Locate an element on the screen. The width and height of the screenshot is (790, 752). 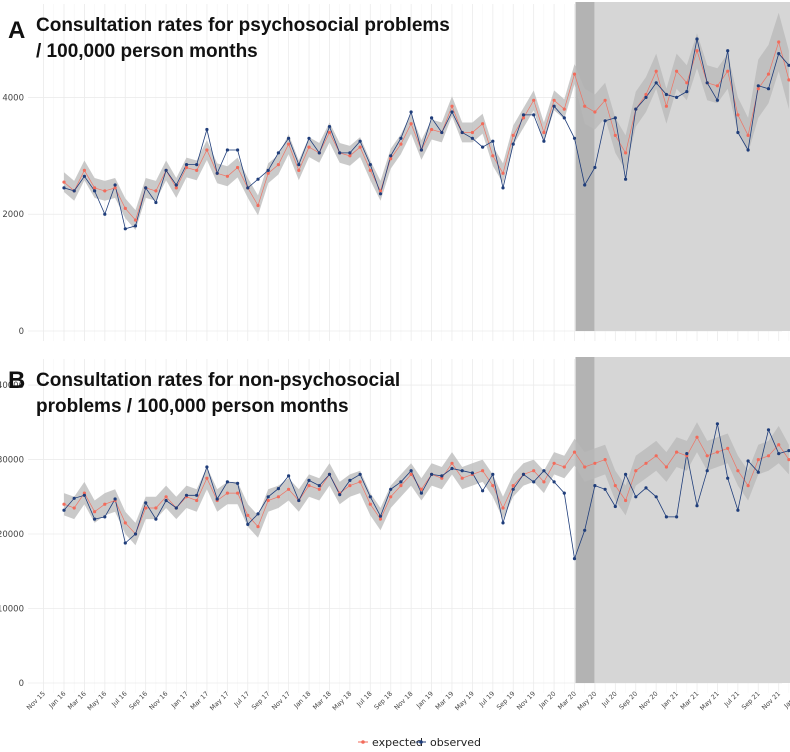
x-tick-label: Nov 21 is located at coordinates (771, 701).